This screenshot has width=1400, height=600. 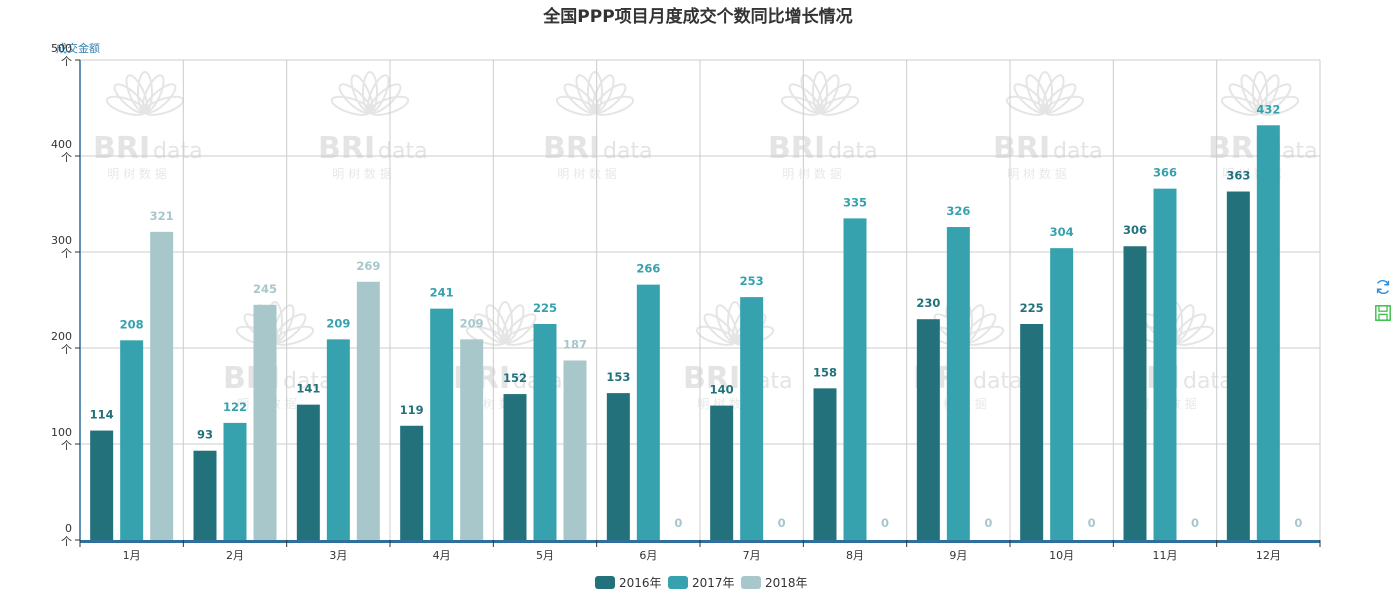 I want to click on x-tick-label: 6月, so click(x=648, y=555).